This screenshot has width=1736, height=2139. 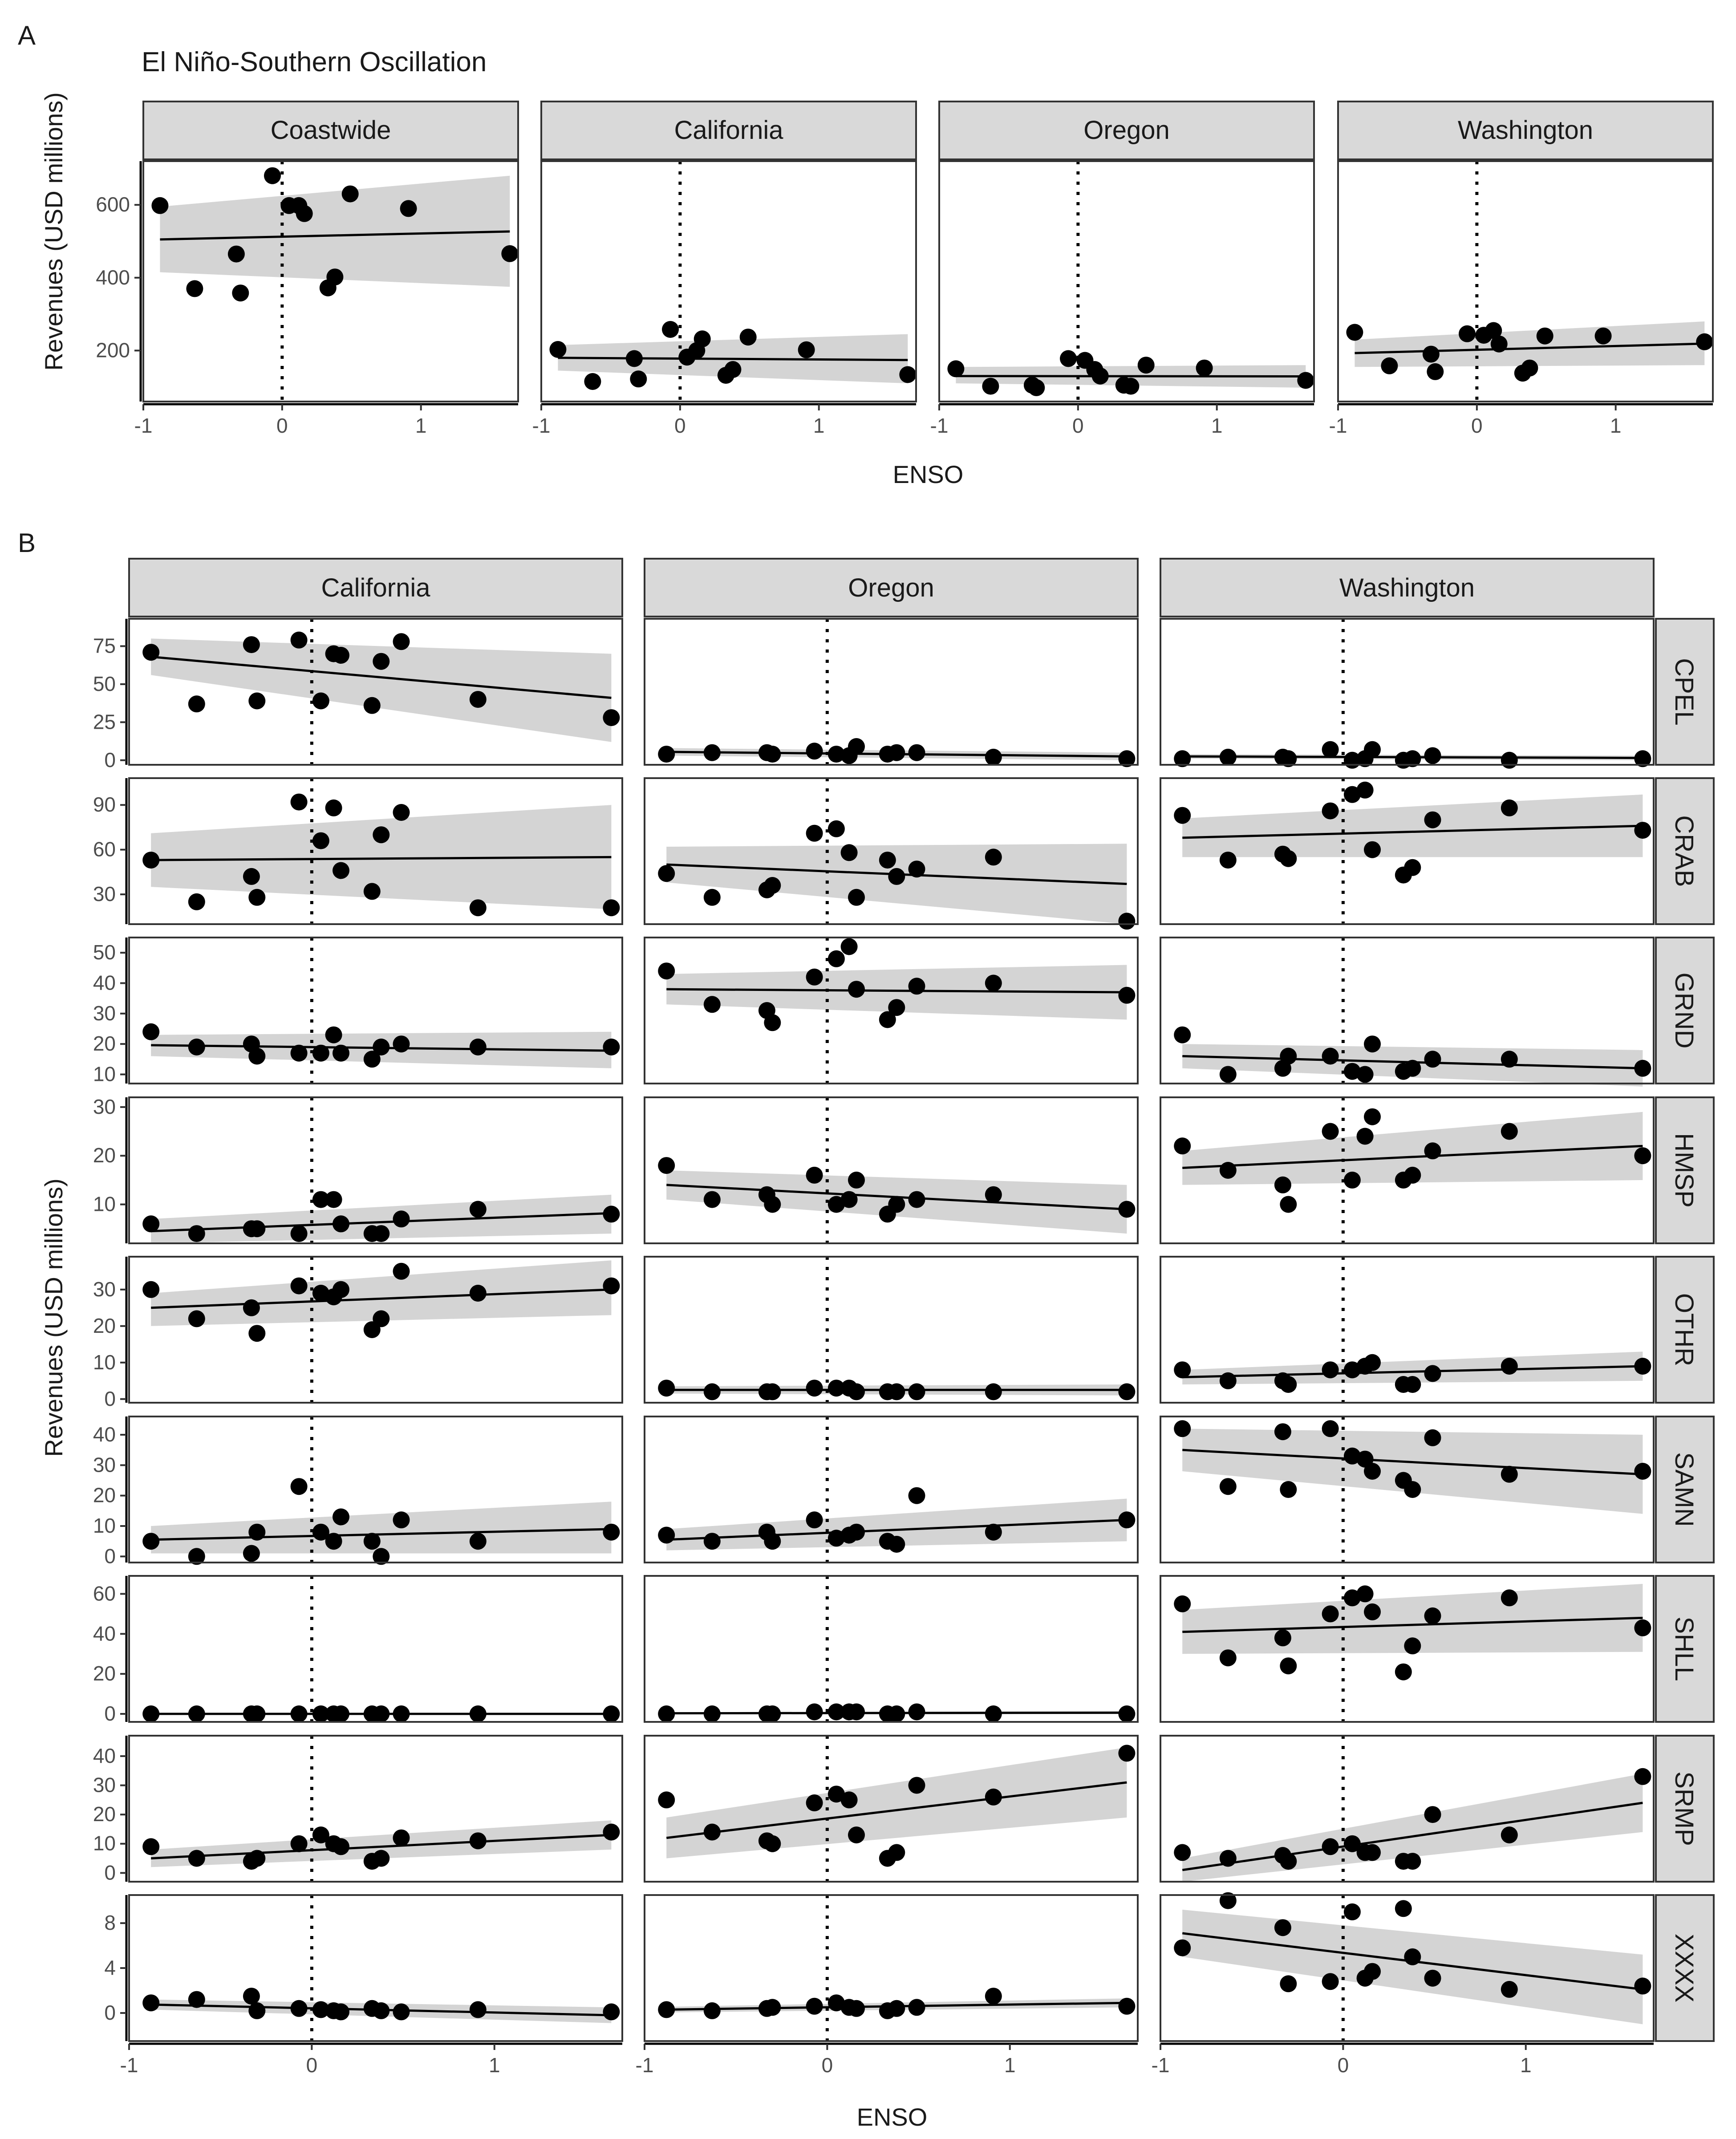 What do you see at coordinates (110, 1968) in the screenshot?
I see `y-tick-label: 4` at bounding box center [110, 1968].